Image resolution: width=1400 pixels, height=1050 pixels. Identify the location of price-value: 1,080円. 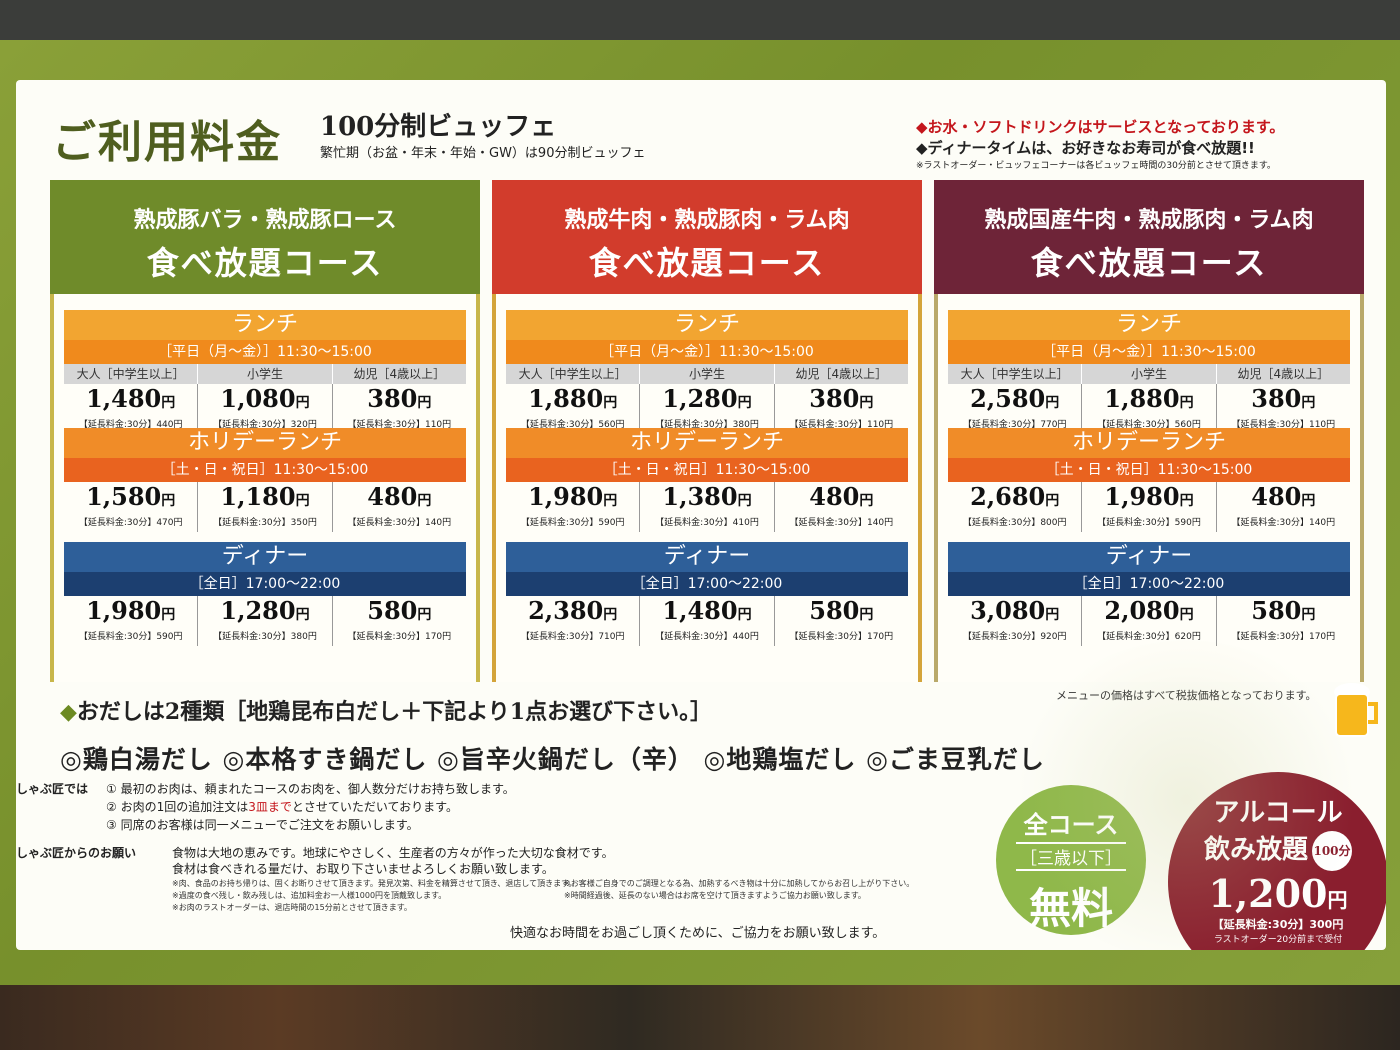
(265, 398).